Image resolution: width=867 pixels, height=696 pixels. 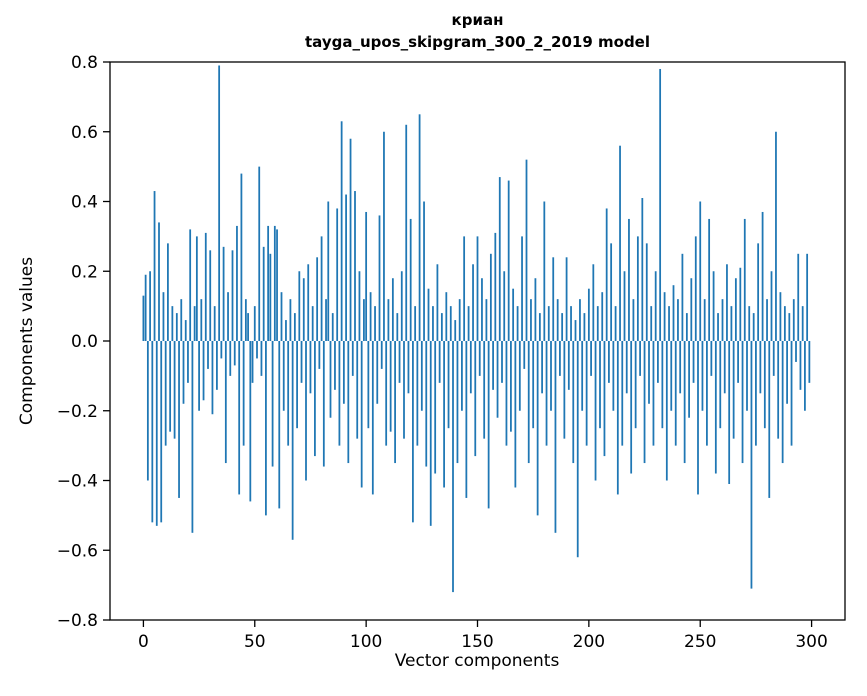 What do you see at coordinates (366, 642) in the screenshot?
I see `x-tick-label: 100` at bounding box center [366, 642].